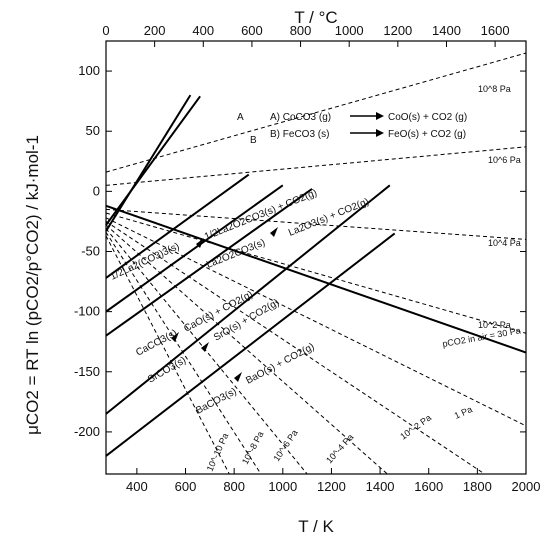 This screenshot has height=544, width=550. I want to click on x-tick-label: 1800, so click(477, 486).